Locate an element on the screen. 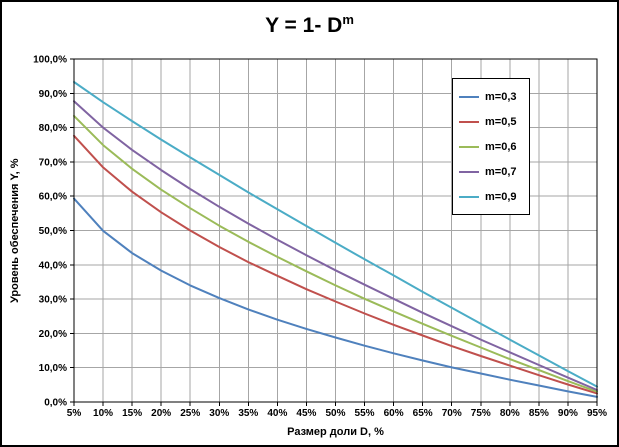 The height and width of the screenshot is (447, 619). x-tick-label: 40% is located at coordinates (277, 413).